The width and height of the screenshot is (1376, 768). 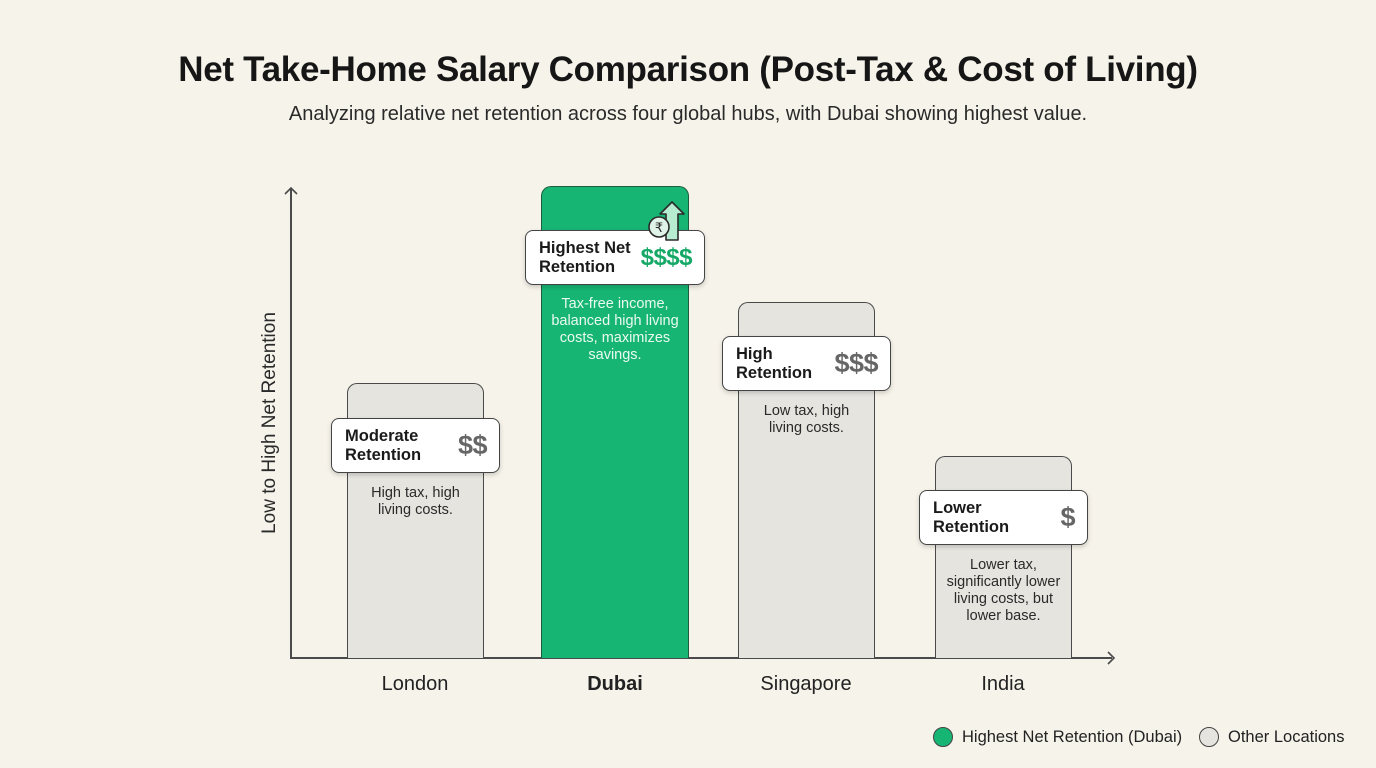 I want to click on legend-item-other: Other Locations, so click(x=1271, y=737).